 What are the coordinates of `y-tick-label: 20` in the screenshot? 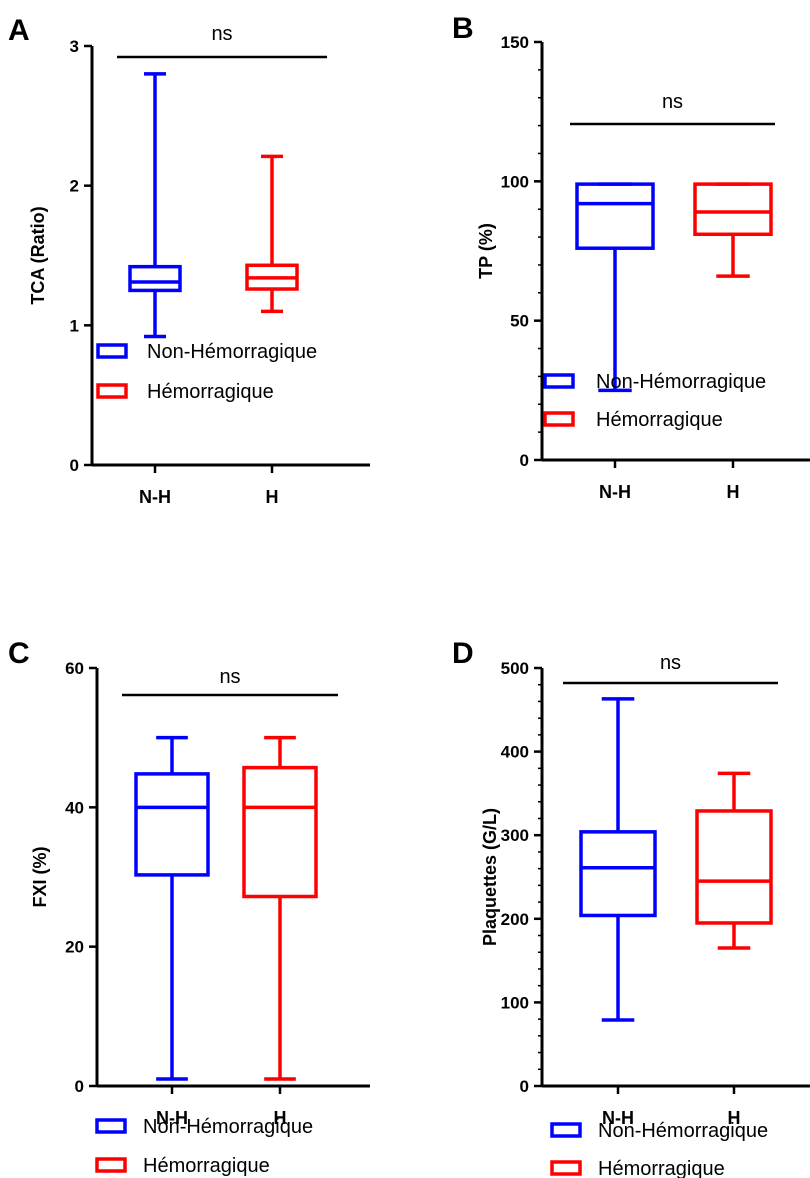 It's located at (74, 947).